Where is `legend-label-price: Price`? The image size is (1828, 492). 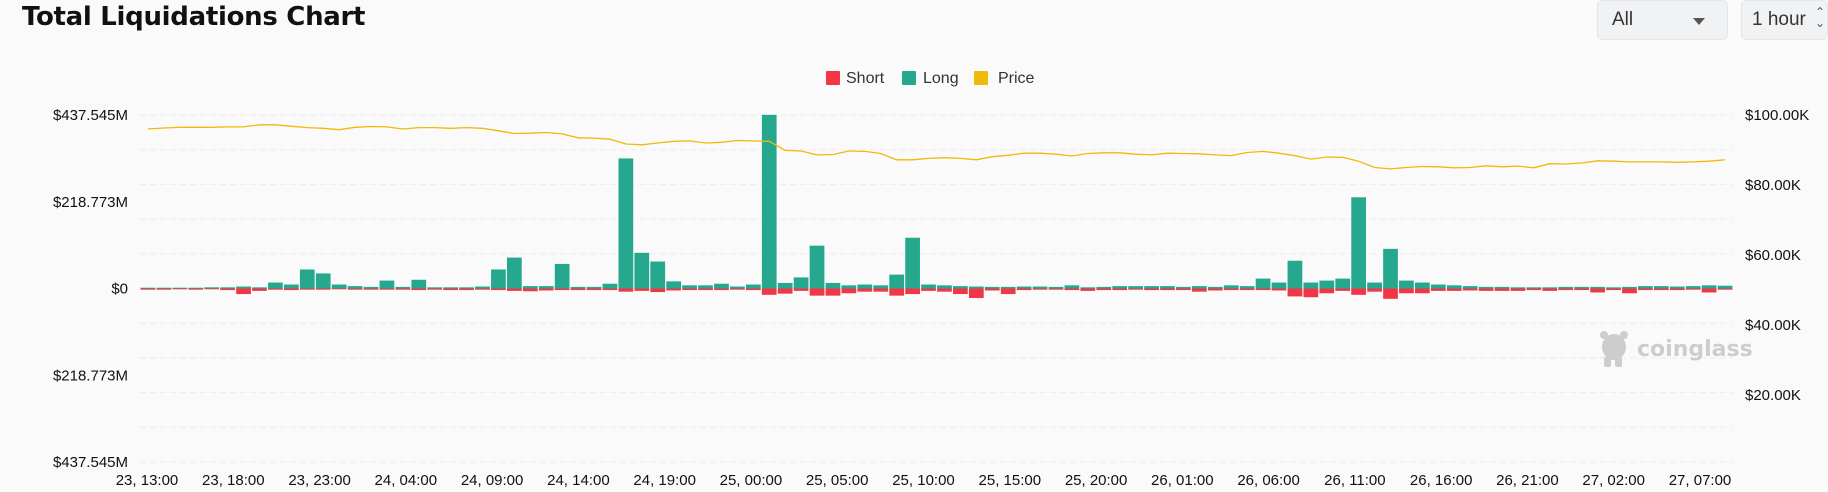 legend-label-price: Price is located at coordinates (1016, 78).